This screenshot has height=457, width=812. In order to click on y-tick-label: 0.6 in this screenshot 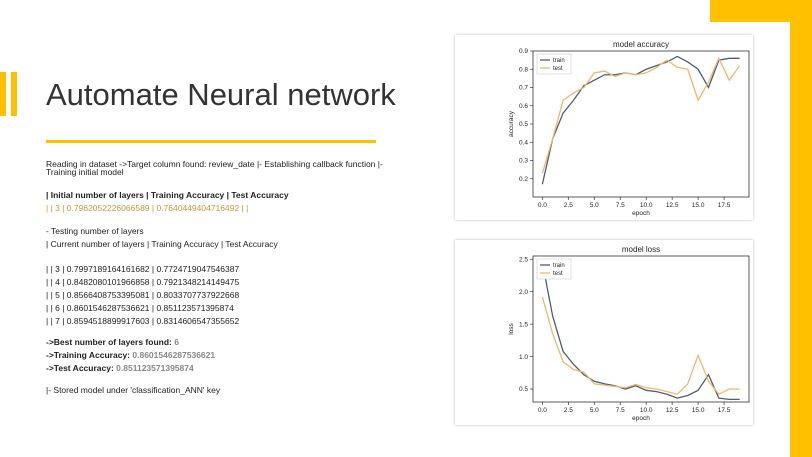, I will do `click(523, 106)`.